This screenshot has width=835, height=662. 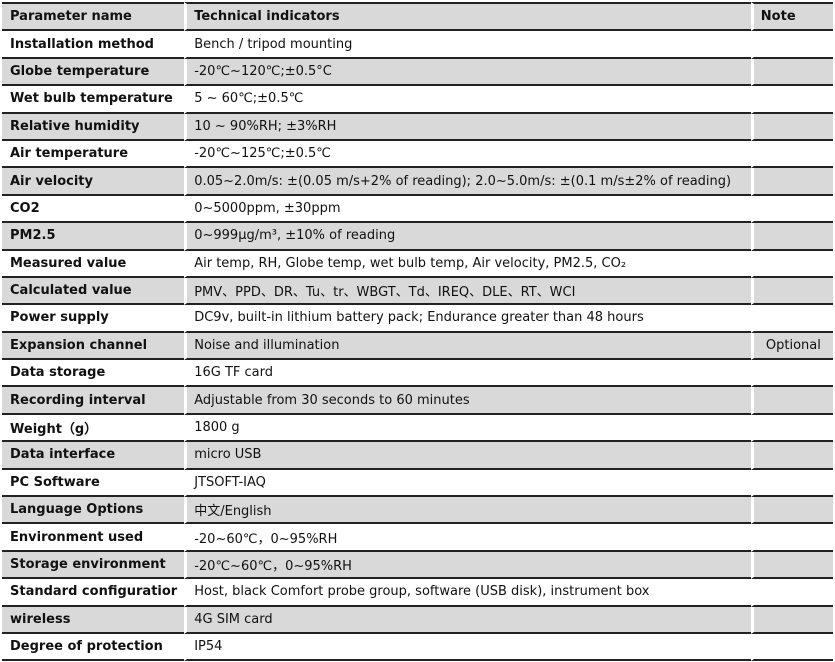 I want to click on parameter-name-cell: CO2, so click(x=93, y=210).